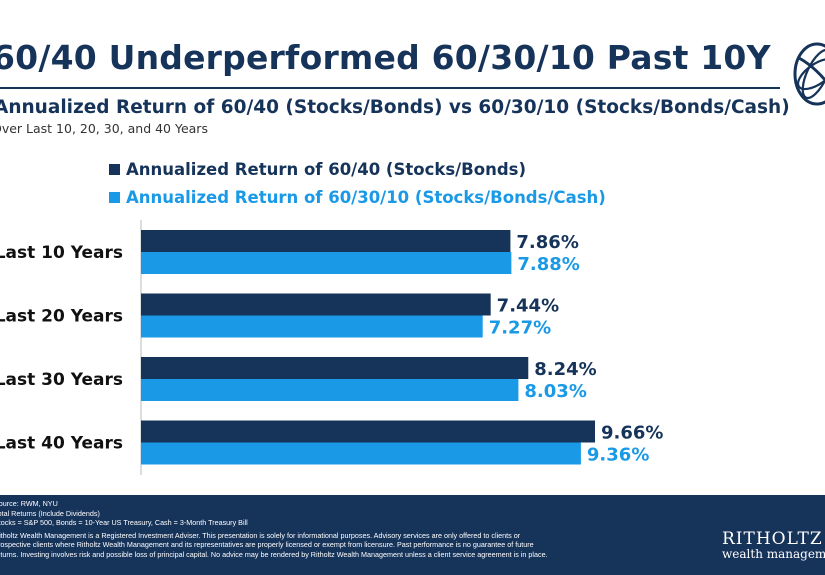  Describe the element at coordinates (618, 455) in the screenshot. I see `data-label: 9.36%` at that location.